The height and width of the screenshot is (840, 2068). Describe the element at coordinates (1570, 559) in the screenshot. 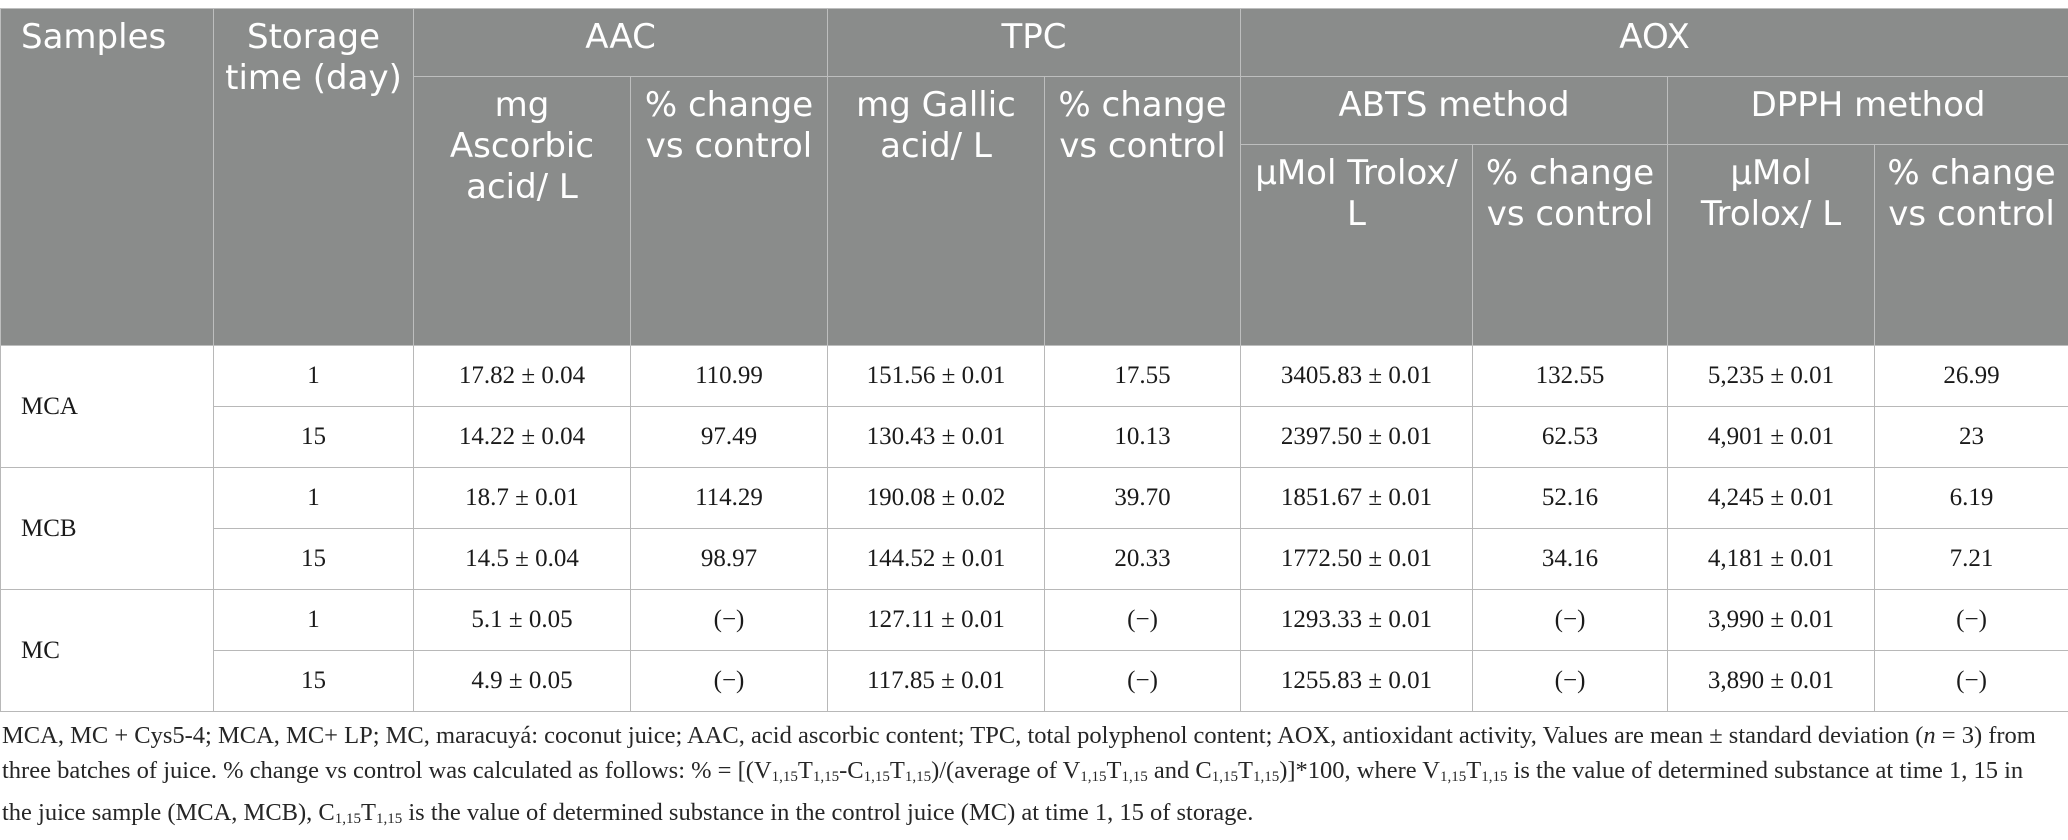

I see `table-cell: 34.16` at that location.